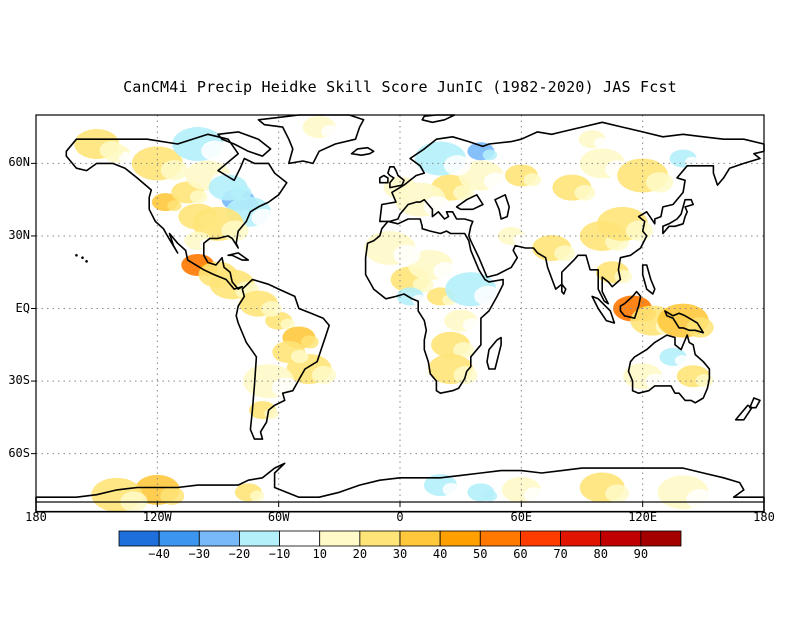 The width and height of the screenshot is (800, 618). Describe the element at coordinates (480, 554) in the screenshot. I see `colorbar-label: 50` at that location.